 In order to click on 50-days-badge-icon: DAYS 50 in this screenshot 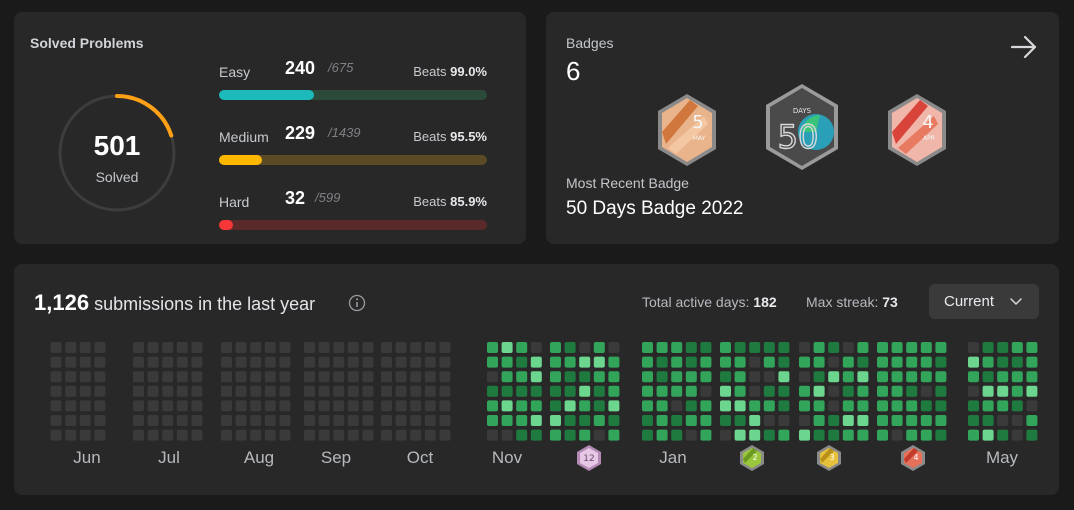, I will do `click(802, 127)`.